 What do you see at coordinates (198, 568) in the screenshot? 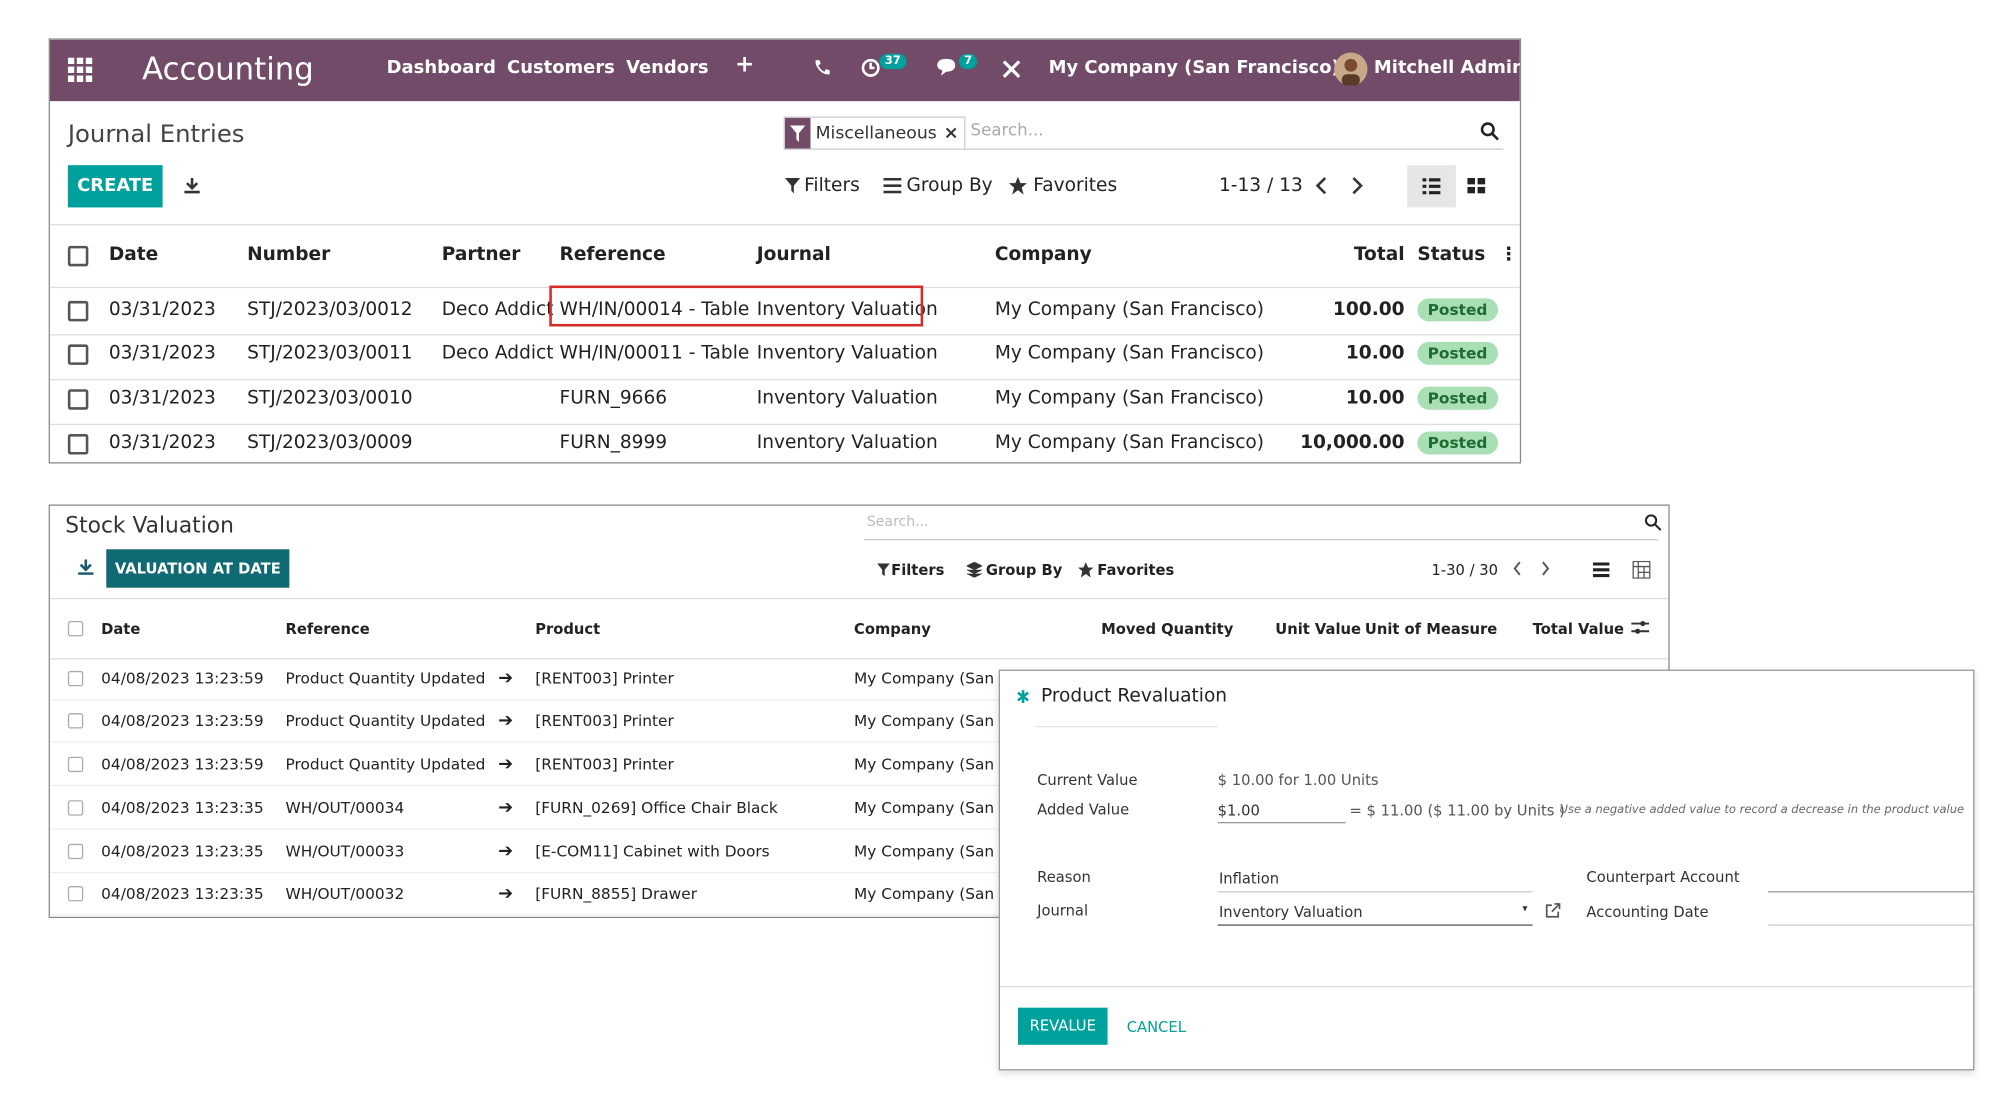
I see `valuation-at-date-button: VALUATION AT DATE` at bounding box center [198, 568].